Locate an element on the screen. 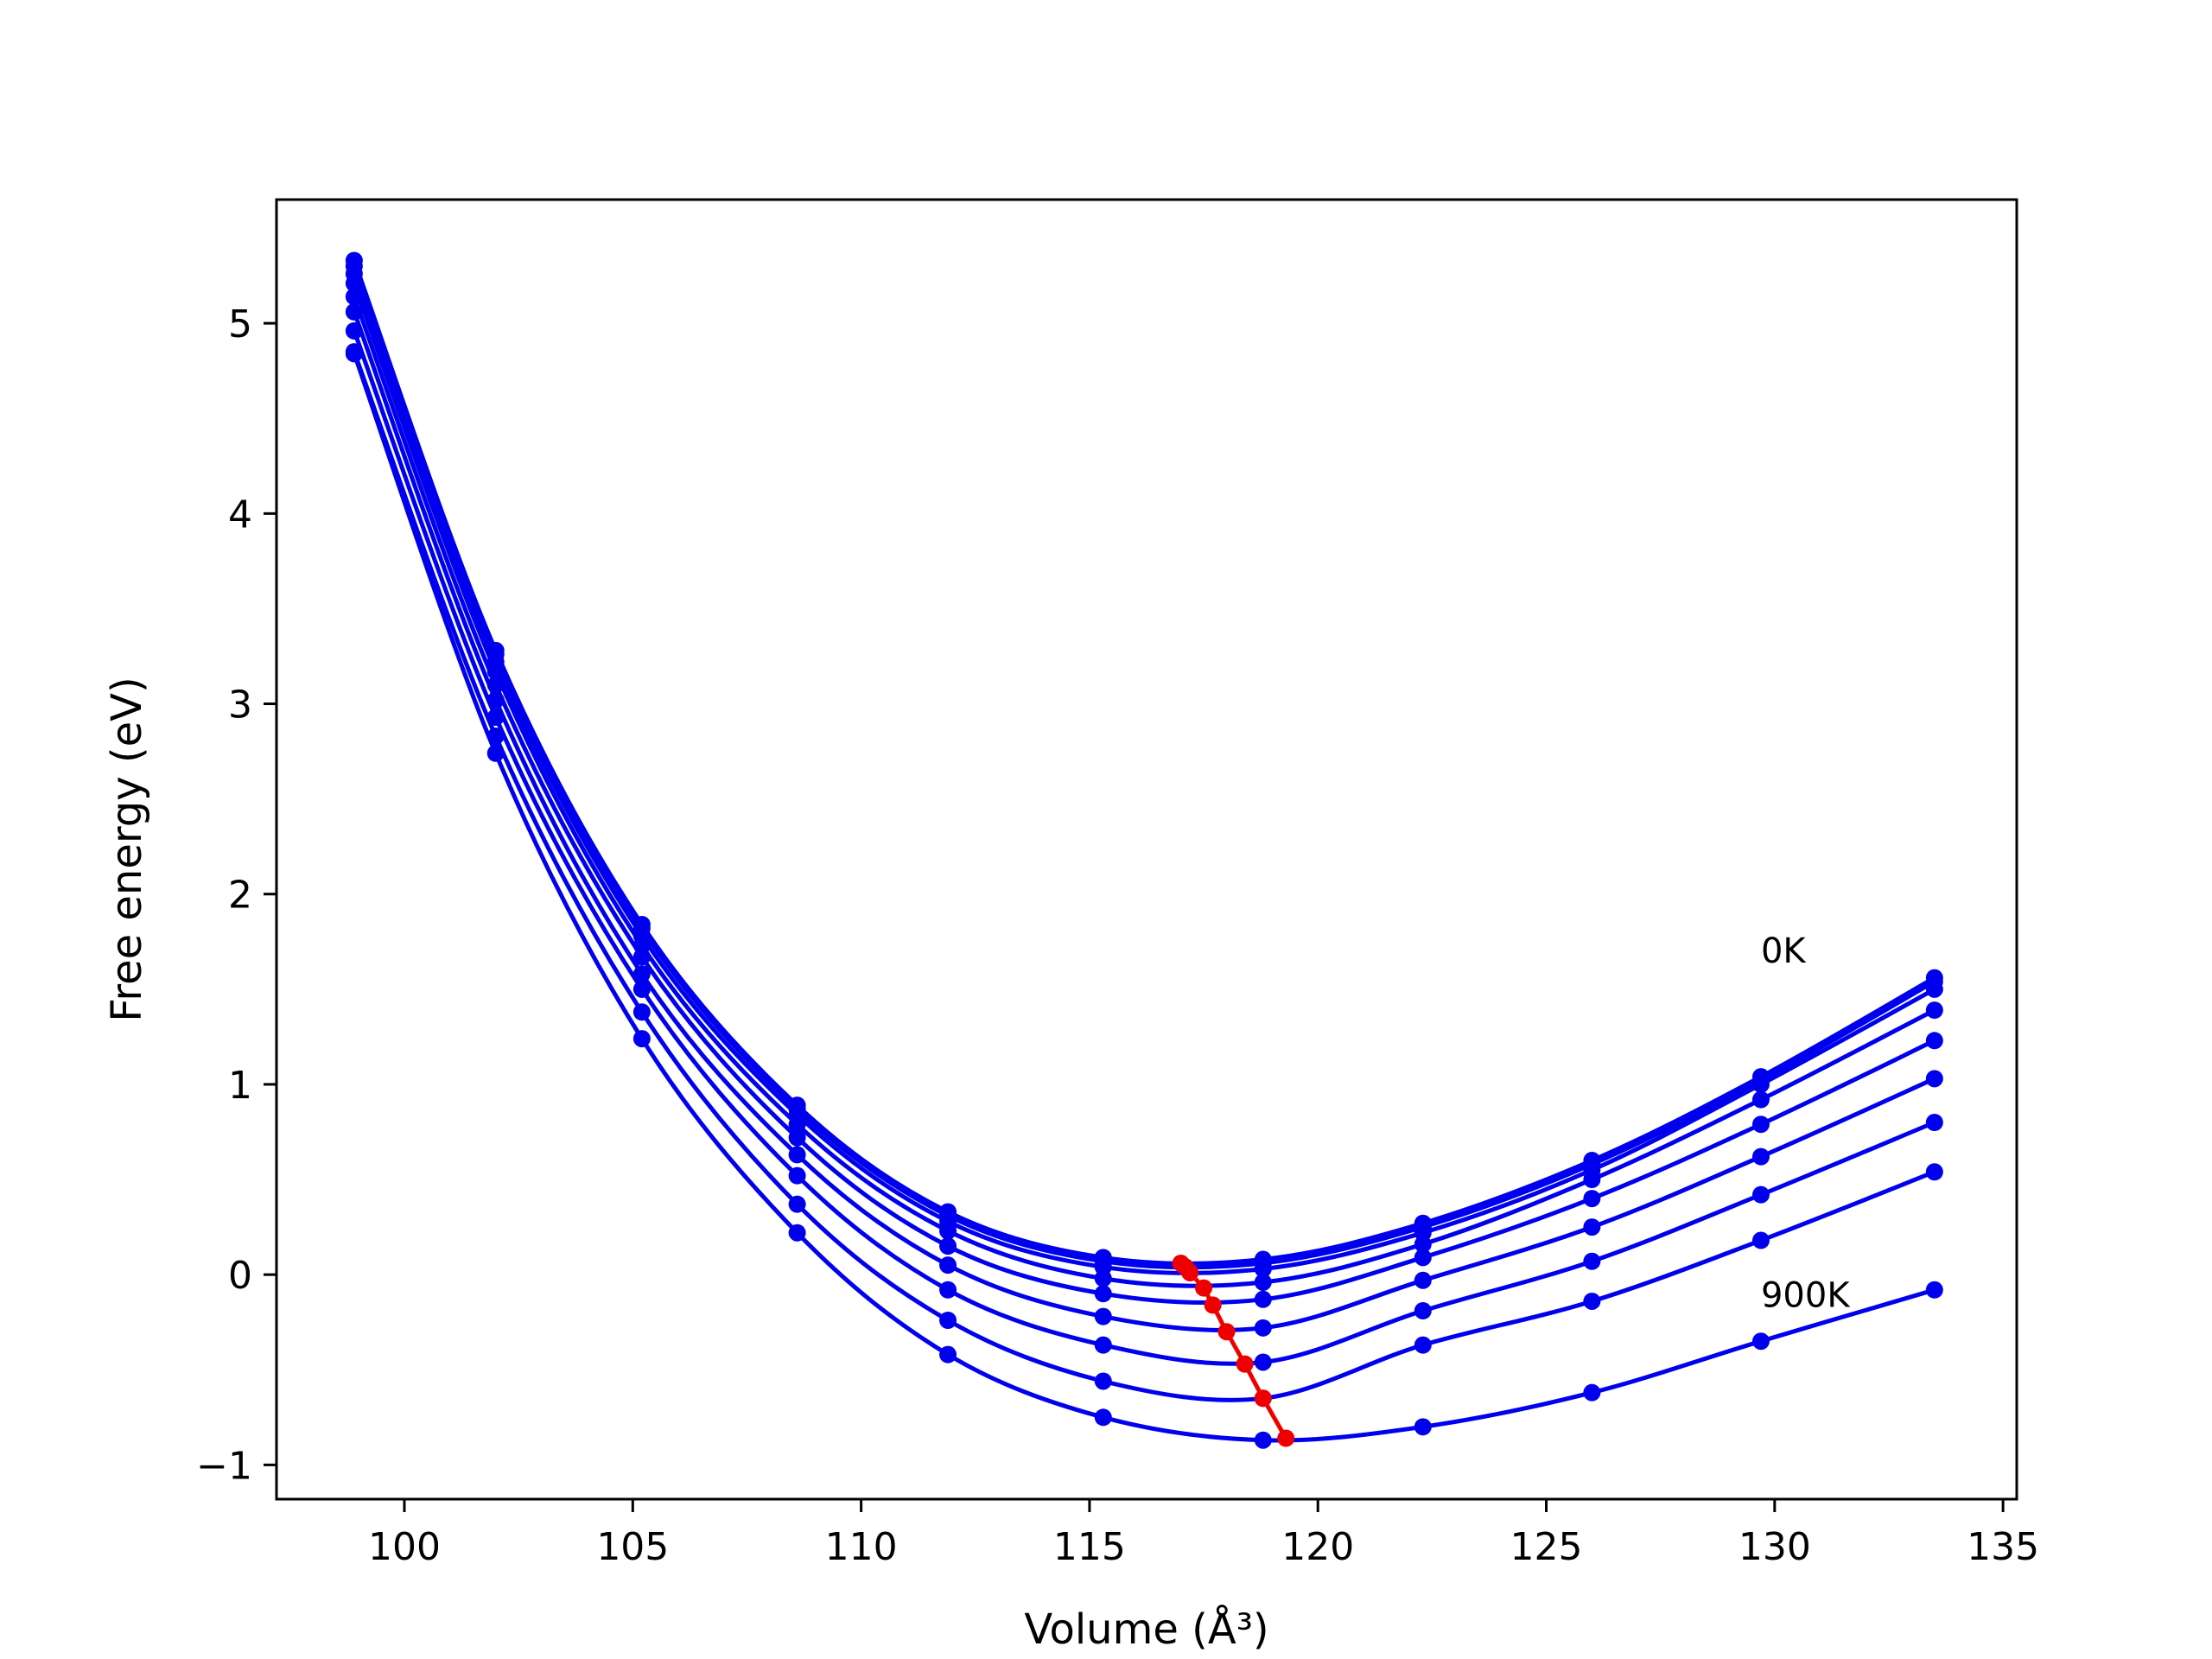 This screenshot has height=1659, width=2212. y-tick-label: 4 is located at coordinates (240, 515).